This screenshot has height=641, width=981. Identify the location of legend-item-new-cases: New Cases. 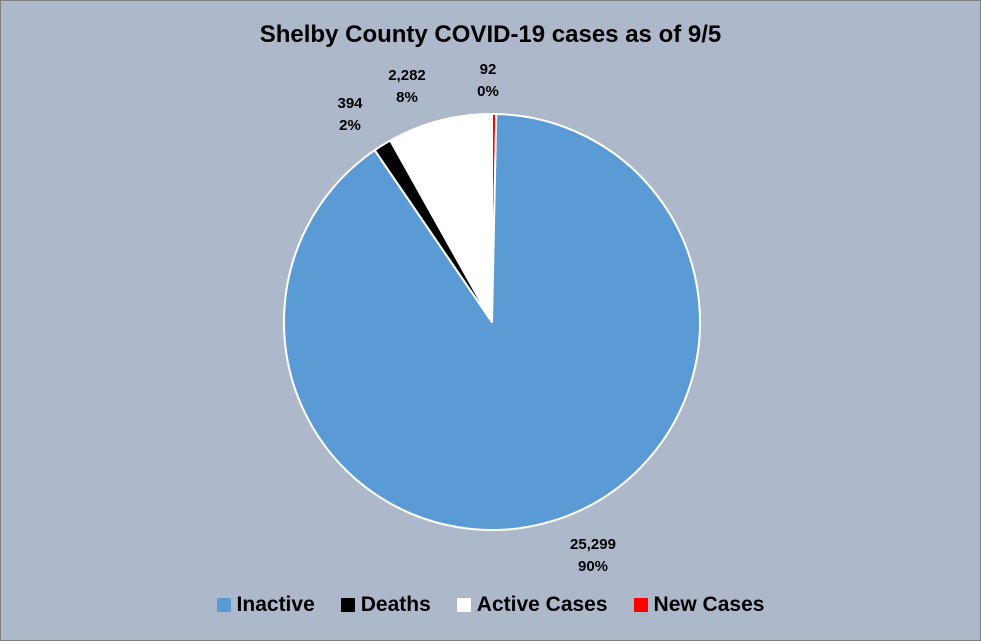
(699, 605).